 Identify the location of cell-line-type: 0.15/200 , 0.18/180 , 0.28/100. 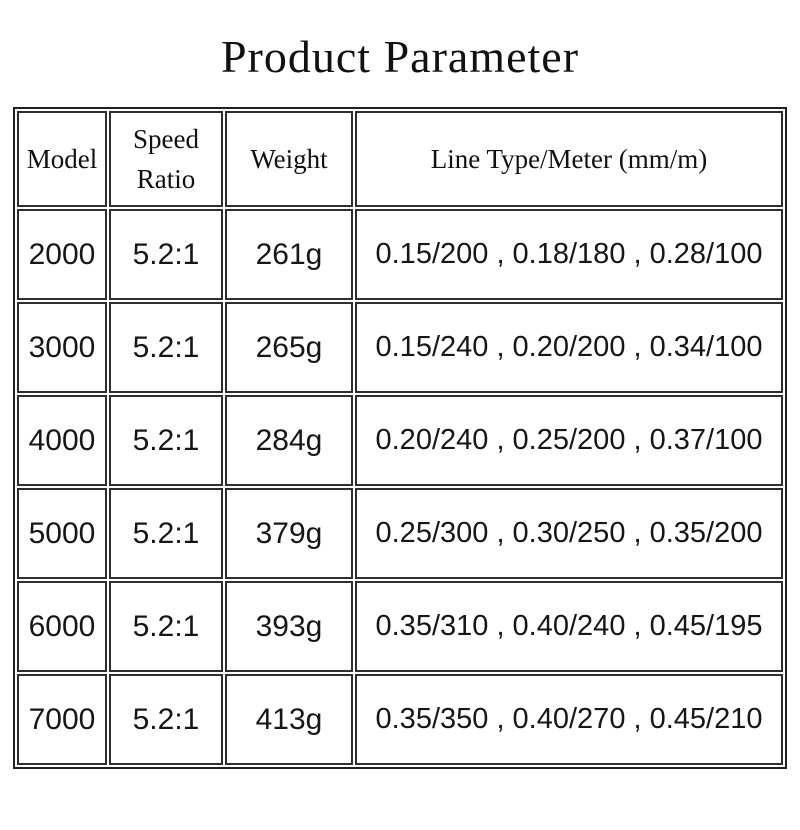
(569, 254).